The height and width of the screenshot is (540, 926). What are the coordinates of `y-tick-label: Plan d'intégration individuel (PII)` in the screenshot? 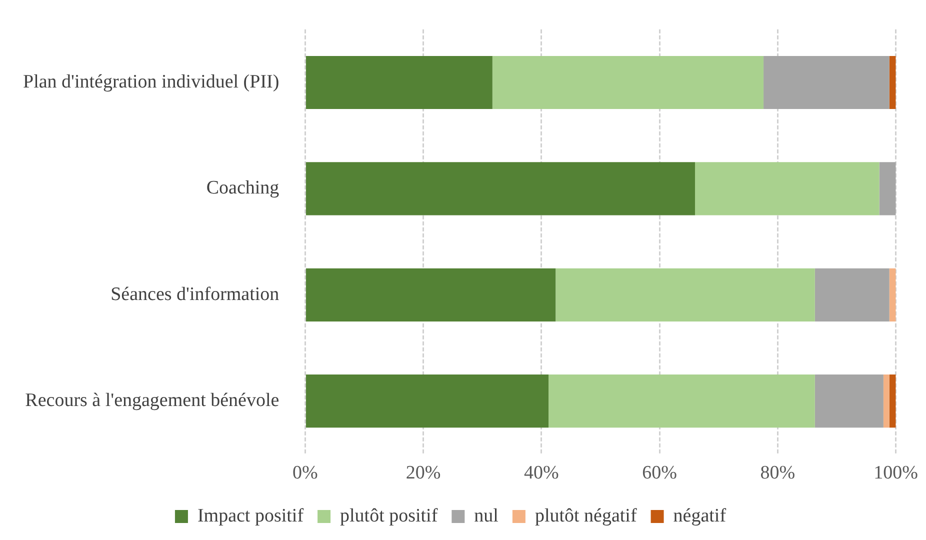 It's located at (151, 81).